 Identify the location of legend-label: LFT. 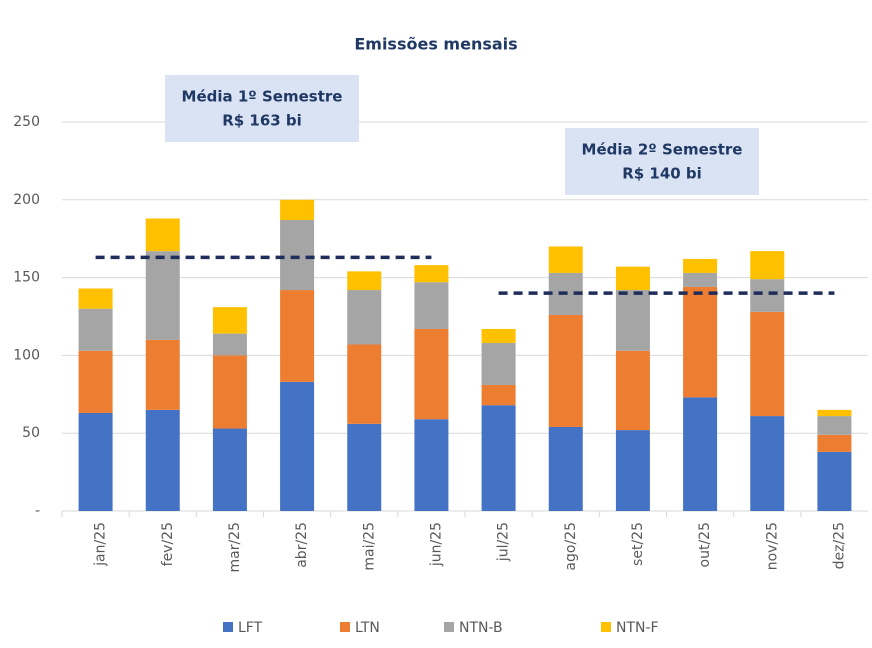
(250, 628).